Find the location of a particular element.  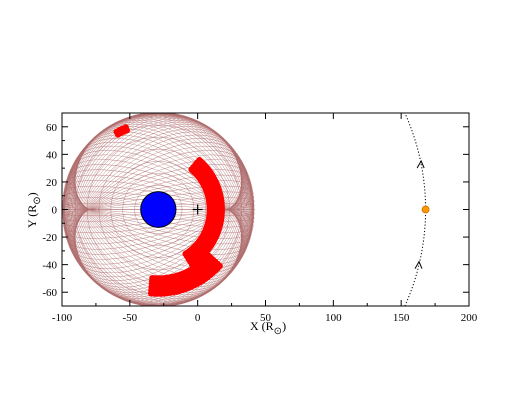

y-tick-label: -40 is located at coordinates (49, 266).